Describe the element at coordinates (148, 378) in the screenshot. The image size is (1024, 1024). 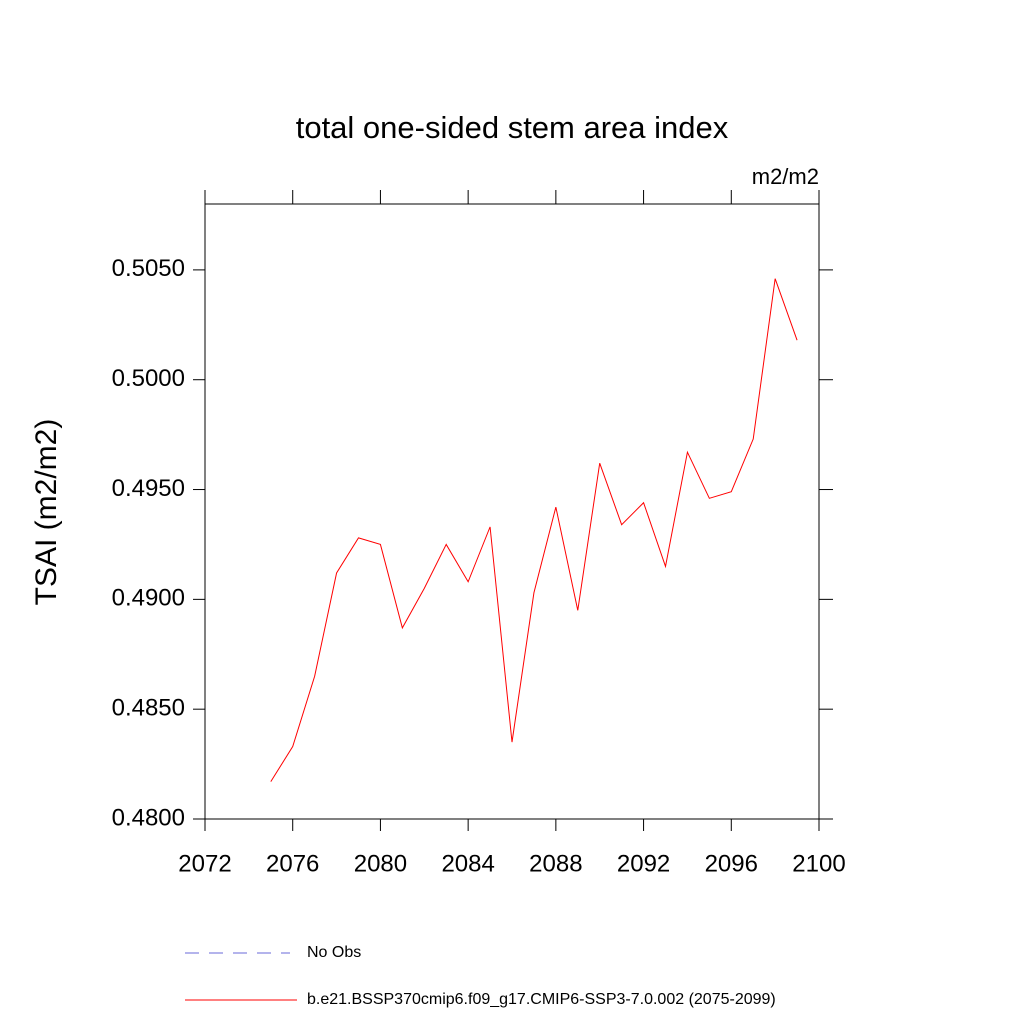
I see `y-tick-label: 0.5000` at that location.